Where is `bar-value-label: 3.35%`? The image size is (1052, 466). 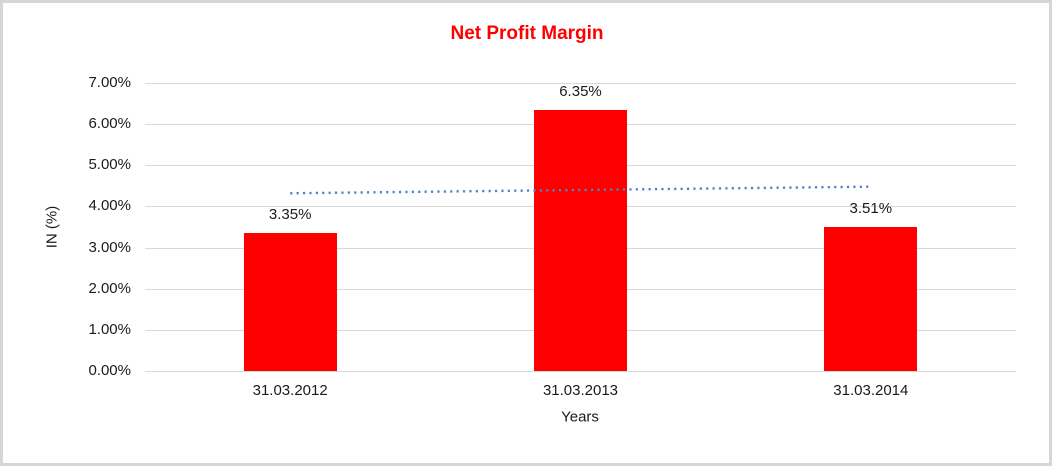 bar-value-label: 3.35% is located at coordinates (290, 215).